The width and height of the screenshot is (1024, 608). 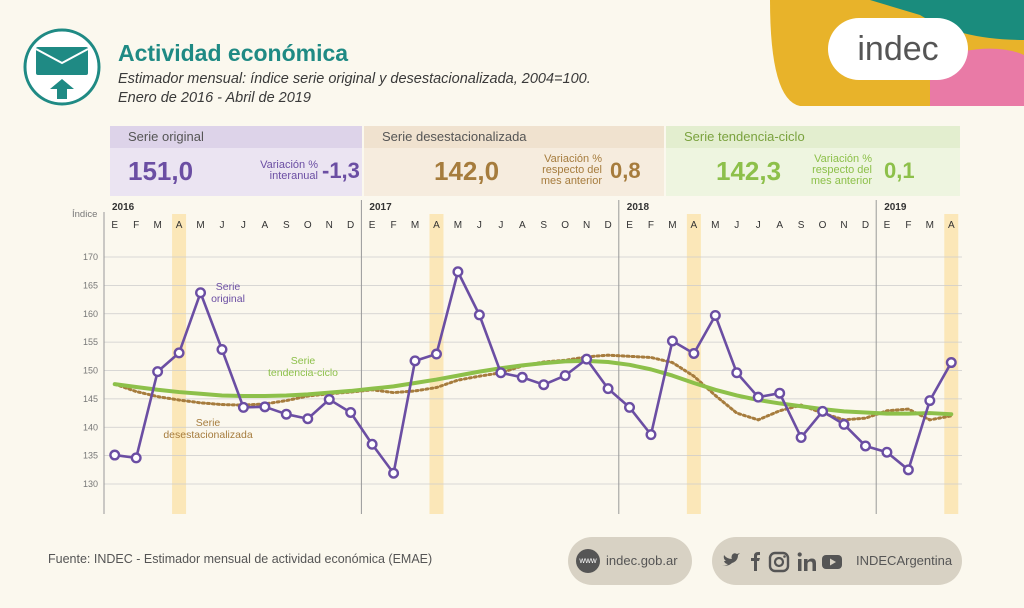 What do you see at coordinates (642, 560) in the screenshot?
I see `website-link: indec.gob.ar` at bounding box center [642, 560].